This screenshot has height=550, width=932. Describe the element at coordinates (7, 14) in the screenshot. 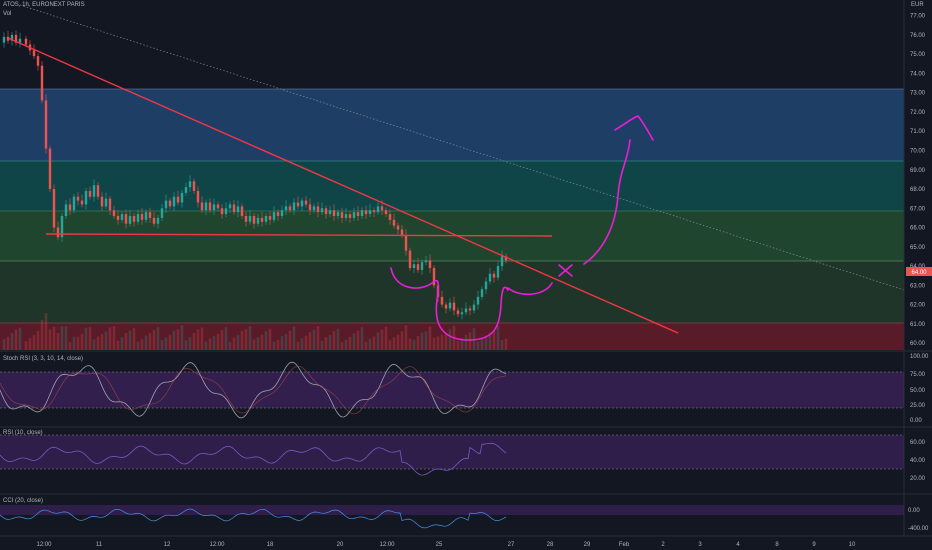

I see `volume-label: Vol` at that location.